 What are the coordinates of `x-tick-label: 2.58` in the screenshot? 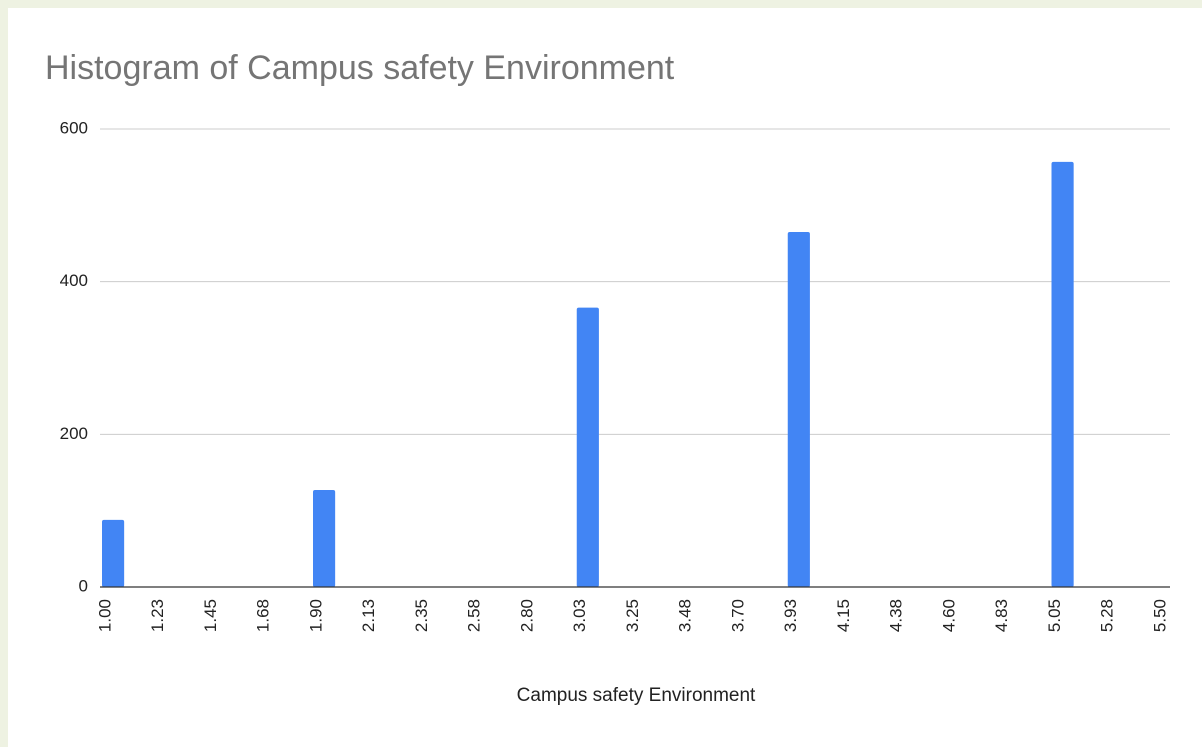 It's located at (474, 615).